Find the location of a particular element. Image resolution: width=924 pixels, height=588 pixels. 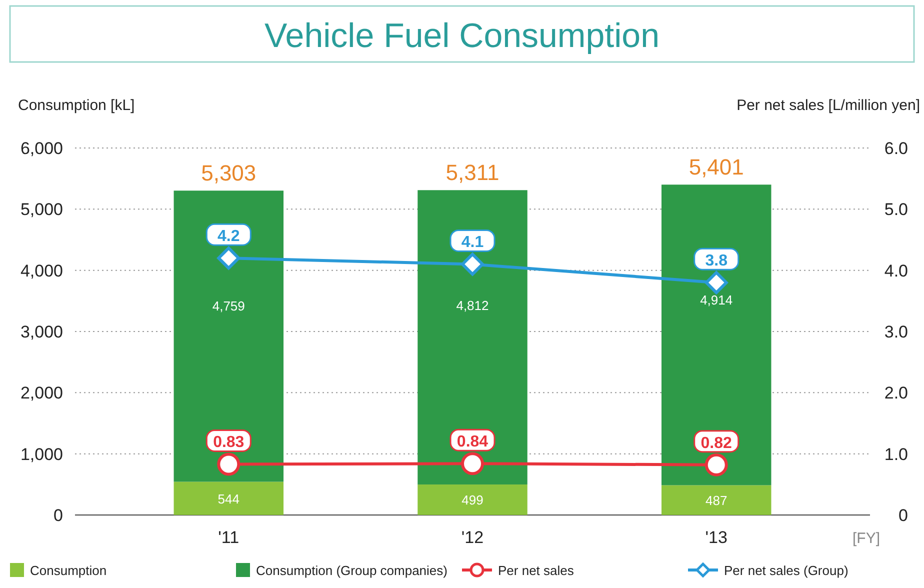

total-label: 5,311 is located at coordinates (473, 173).